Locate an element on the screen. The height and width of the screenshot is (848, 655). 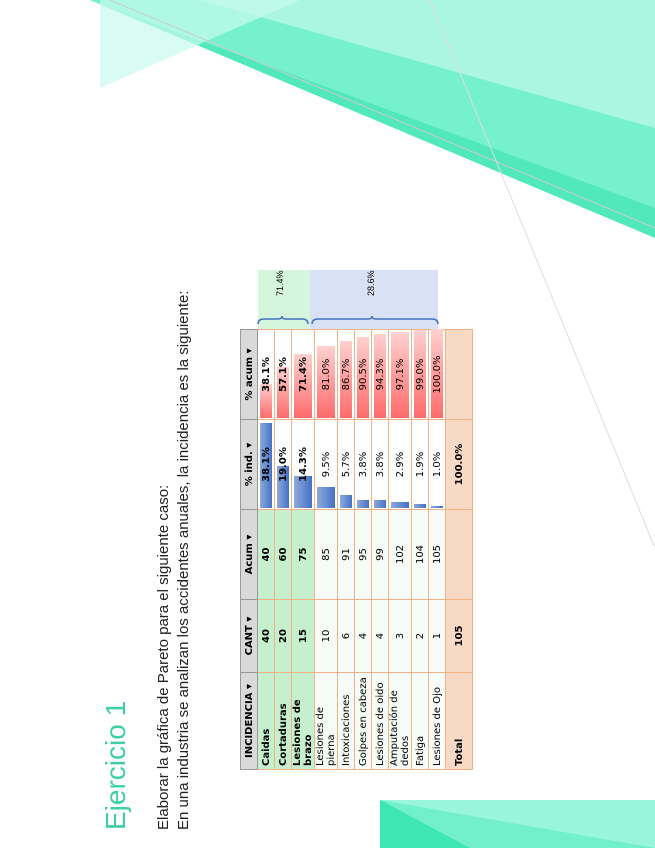
cell: 91 is located at coordinates (346, 554).